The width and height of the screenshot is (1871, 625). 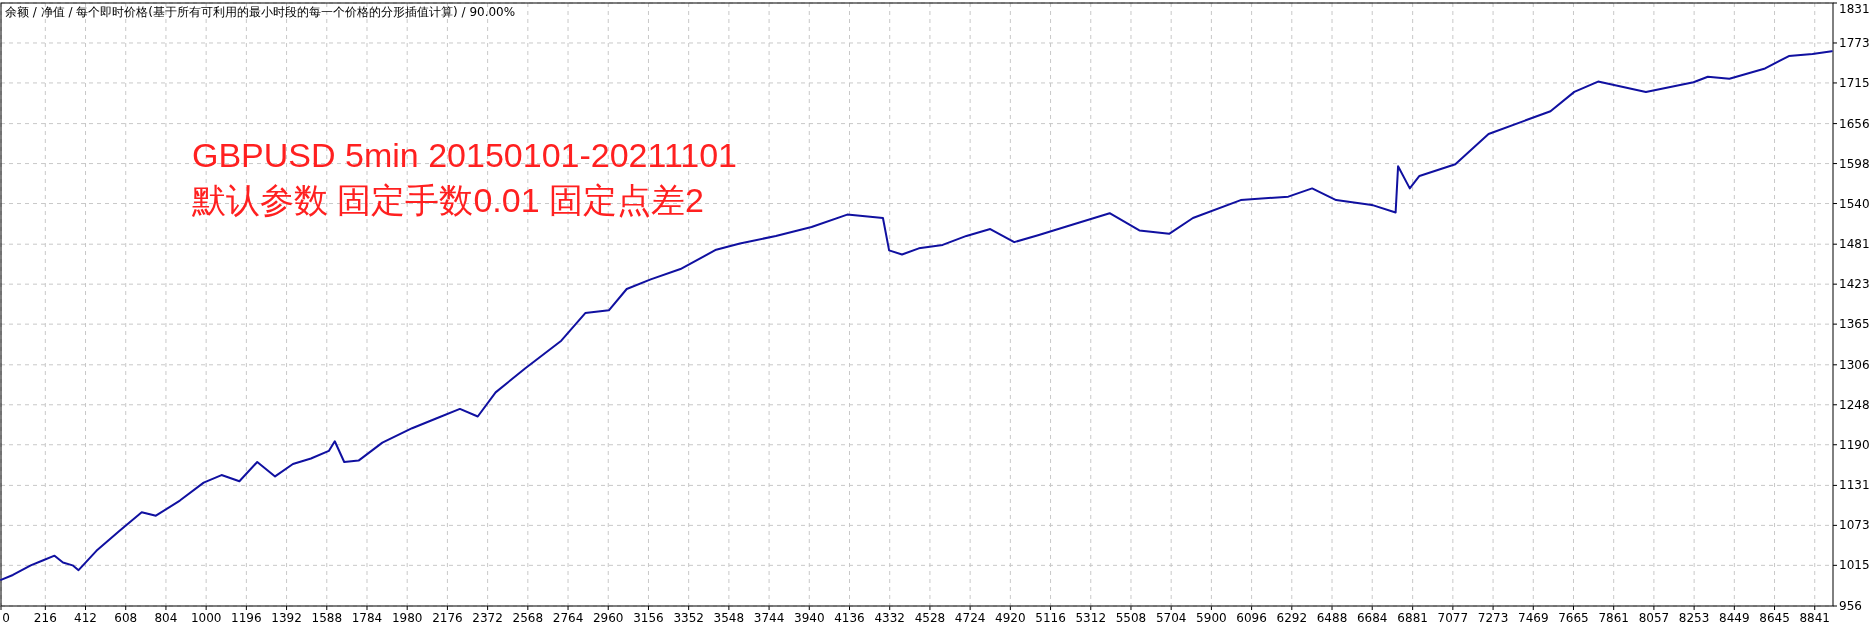 I want to click on x-tick-label: 804, so click(x=166, y=618).